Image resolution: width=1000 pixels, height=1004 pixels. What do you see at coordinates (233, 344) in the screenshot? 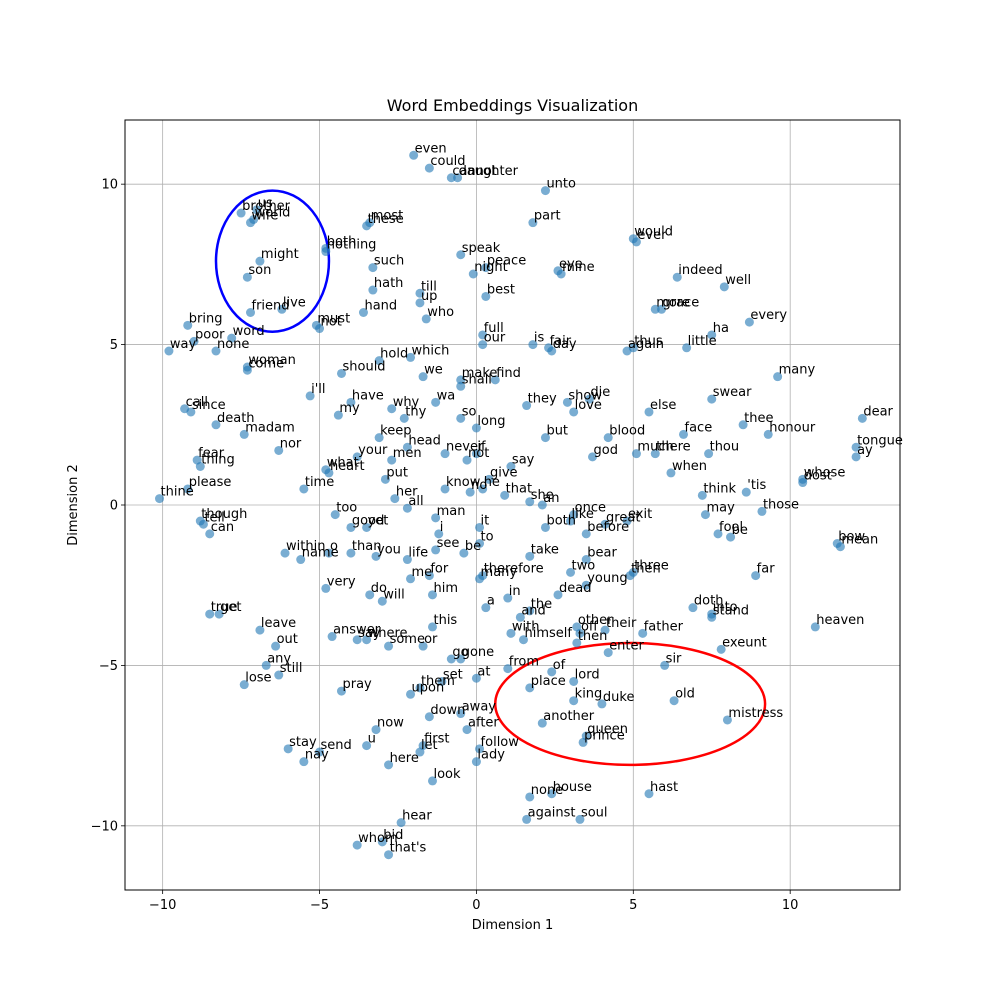
I see `word-label: none` at bounding box center [233, 344].